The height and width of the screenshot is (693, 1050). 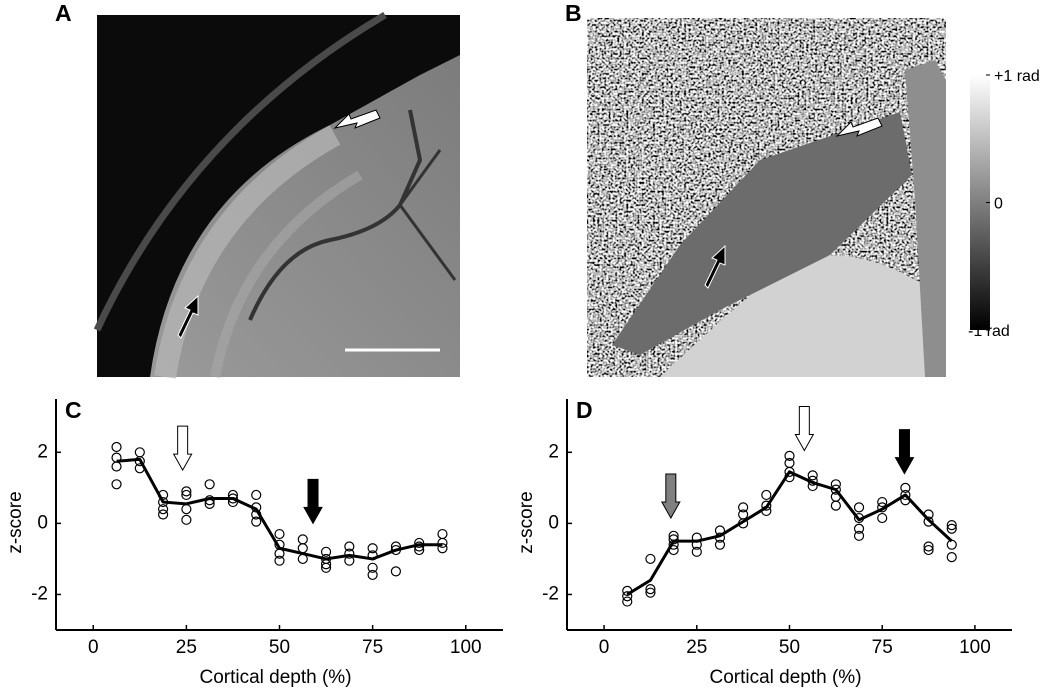 I want to click on panel-label: A, so click(x=63, y=13).